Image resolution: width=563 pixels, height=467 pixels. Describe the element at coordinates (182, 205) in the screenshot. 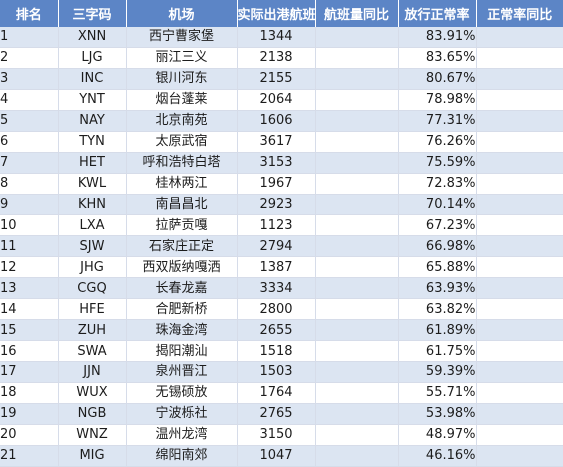

I see `airport-name-cell: 南昌昌北` at that location.